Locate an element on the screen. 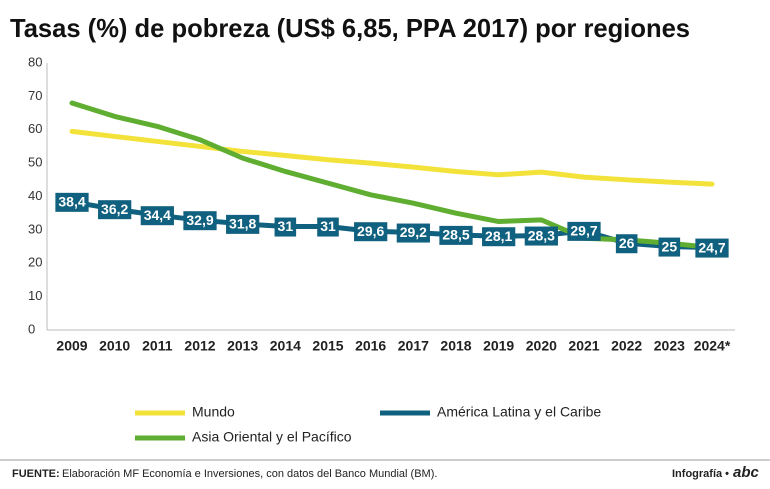 The width and height of the screenshot is (770, 489). data-label: 29,2 is located at coordinates (413, 232).